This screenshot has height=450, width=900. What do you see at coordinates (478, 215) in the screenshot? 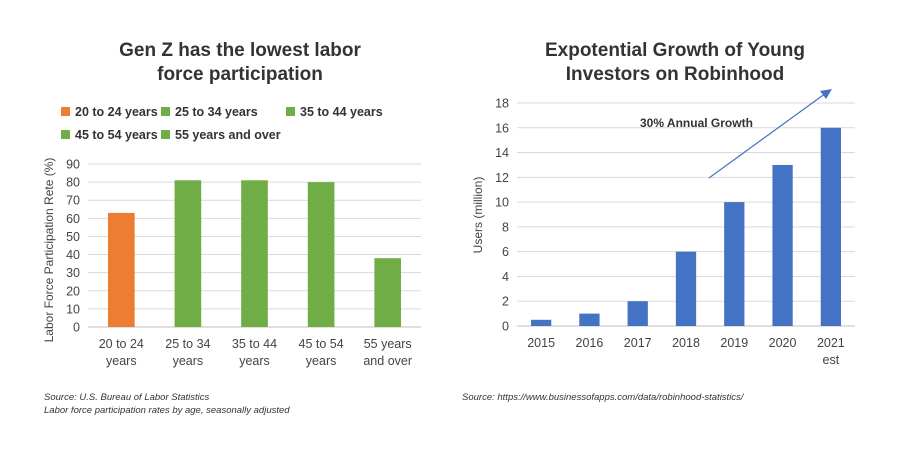
I see `y-axis-label: Users (million)` at bounding box center [478, 215].